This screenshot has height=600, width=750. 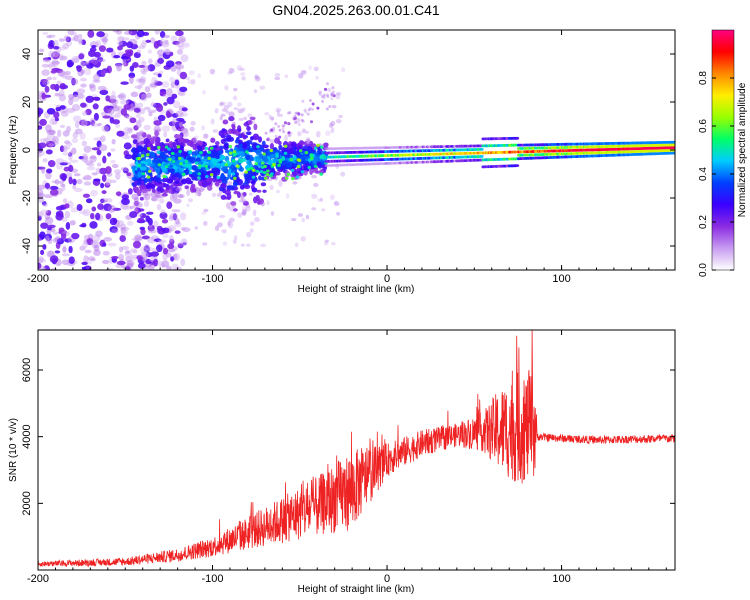 What do you see at coordinates (742, 149) in the screenshot?
I see `colorbar-title: Normalized spectral amplitude` at bounding box center [742, 149].